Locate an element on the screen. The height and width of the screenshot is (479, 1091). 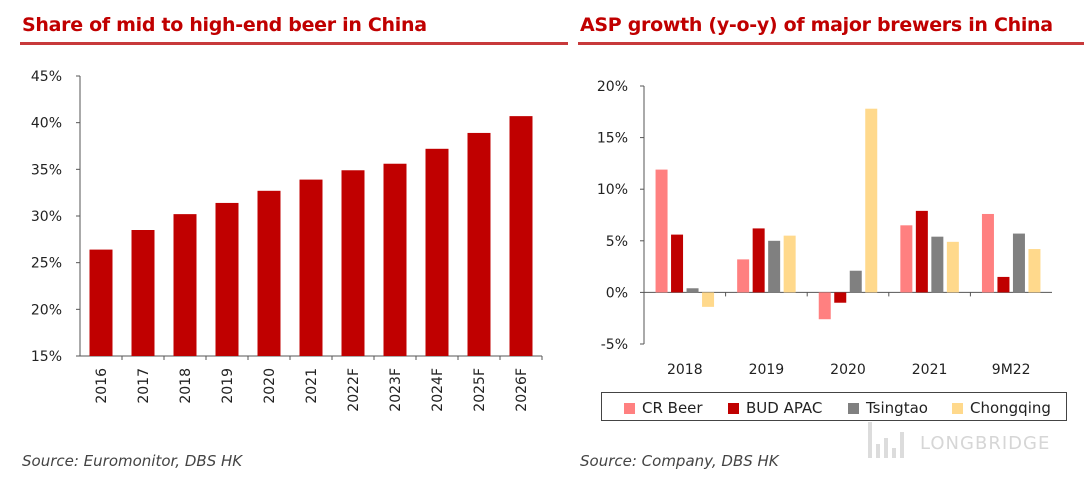
left-x-tick-label: 2017 is located at coordinates (144, 386).